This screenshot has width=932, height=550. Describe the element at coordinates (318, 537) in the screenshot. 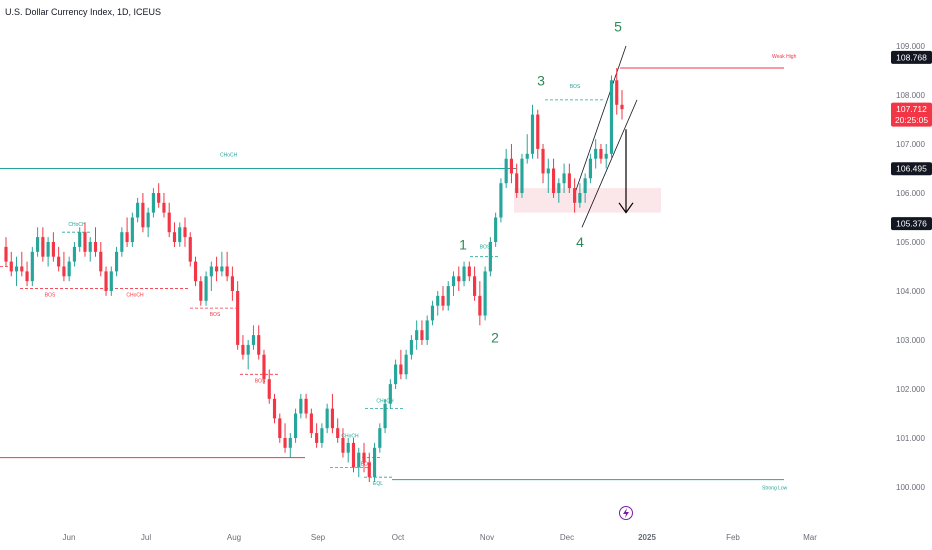

I see `x-tick-label: Sep` at that location.